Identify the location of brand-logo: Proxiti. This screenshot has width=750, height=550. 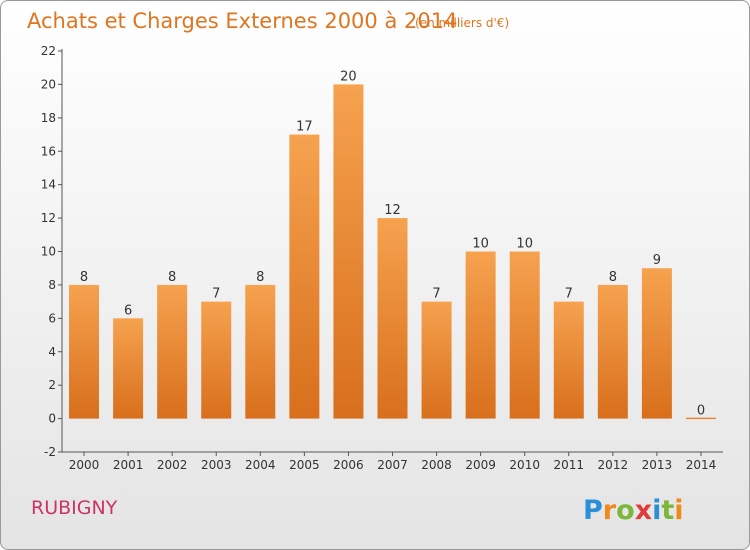
(633, 510).